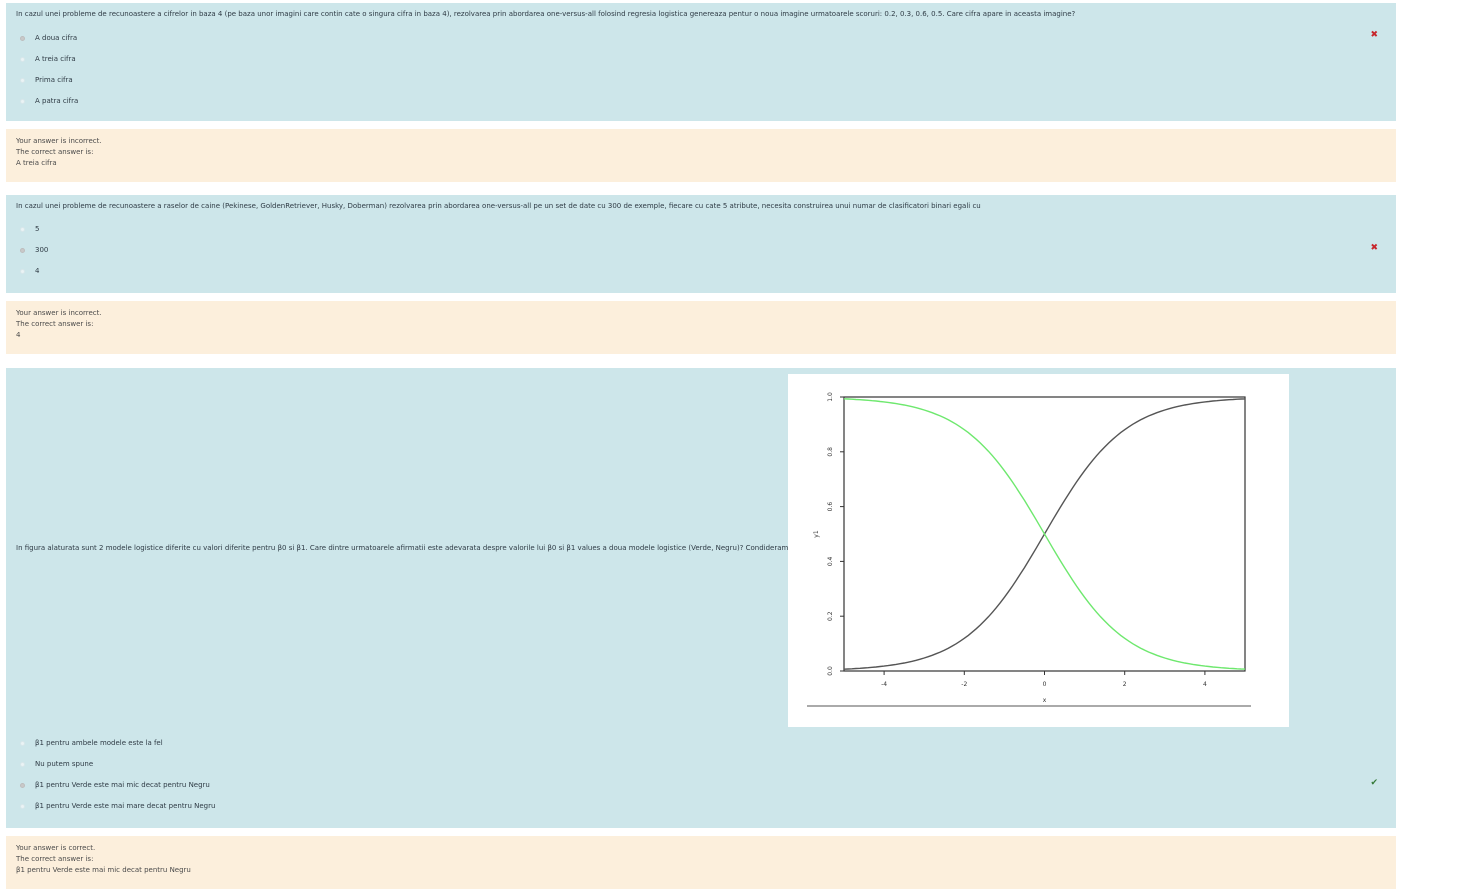 The height and width of the screenshot is (896, 1467). Describe the element at coordinates (1205, 684) in the screenshot. I see `x-tick-label: 4` at that location.